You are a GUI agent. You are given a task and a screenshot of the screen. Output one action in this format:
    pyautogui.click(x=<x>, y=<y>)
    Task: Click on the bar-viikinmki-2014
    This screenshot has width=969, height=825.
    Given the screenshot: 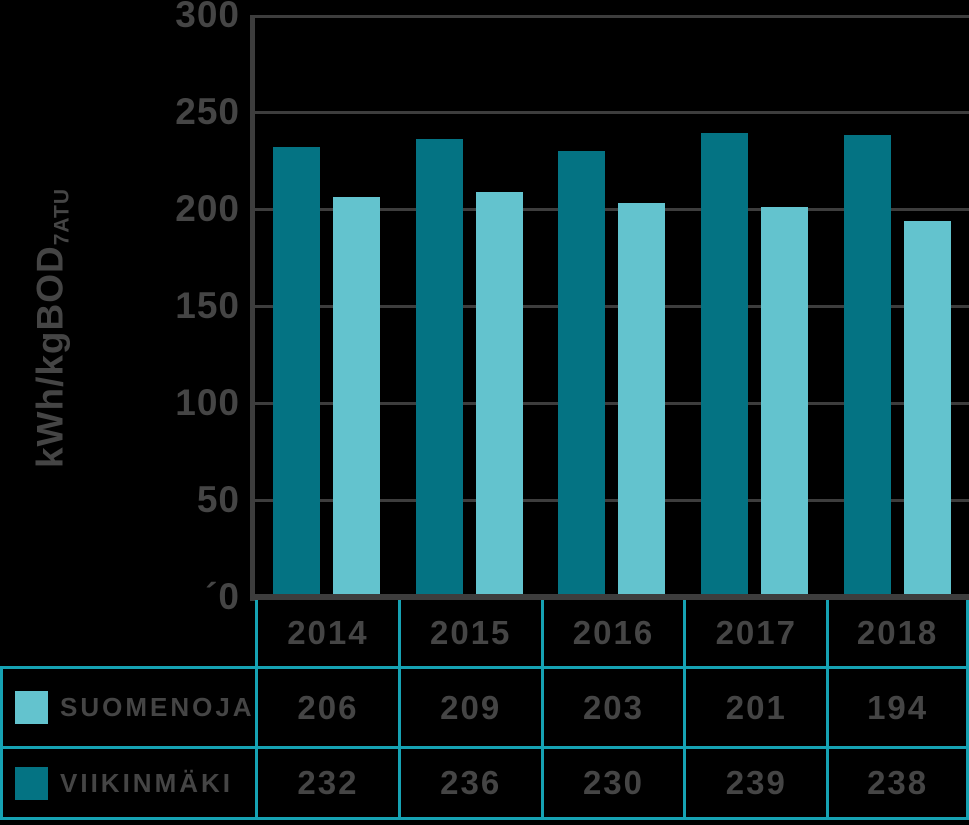 What is the action you would take?
    pyautogui.click(x=296, y=371)
    